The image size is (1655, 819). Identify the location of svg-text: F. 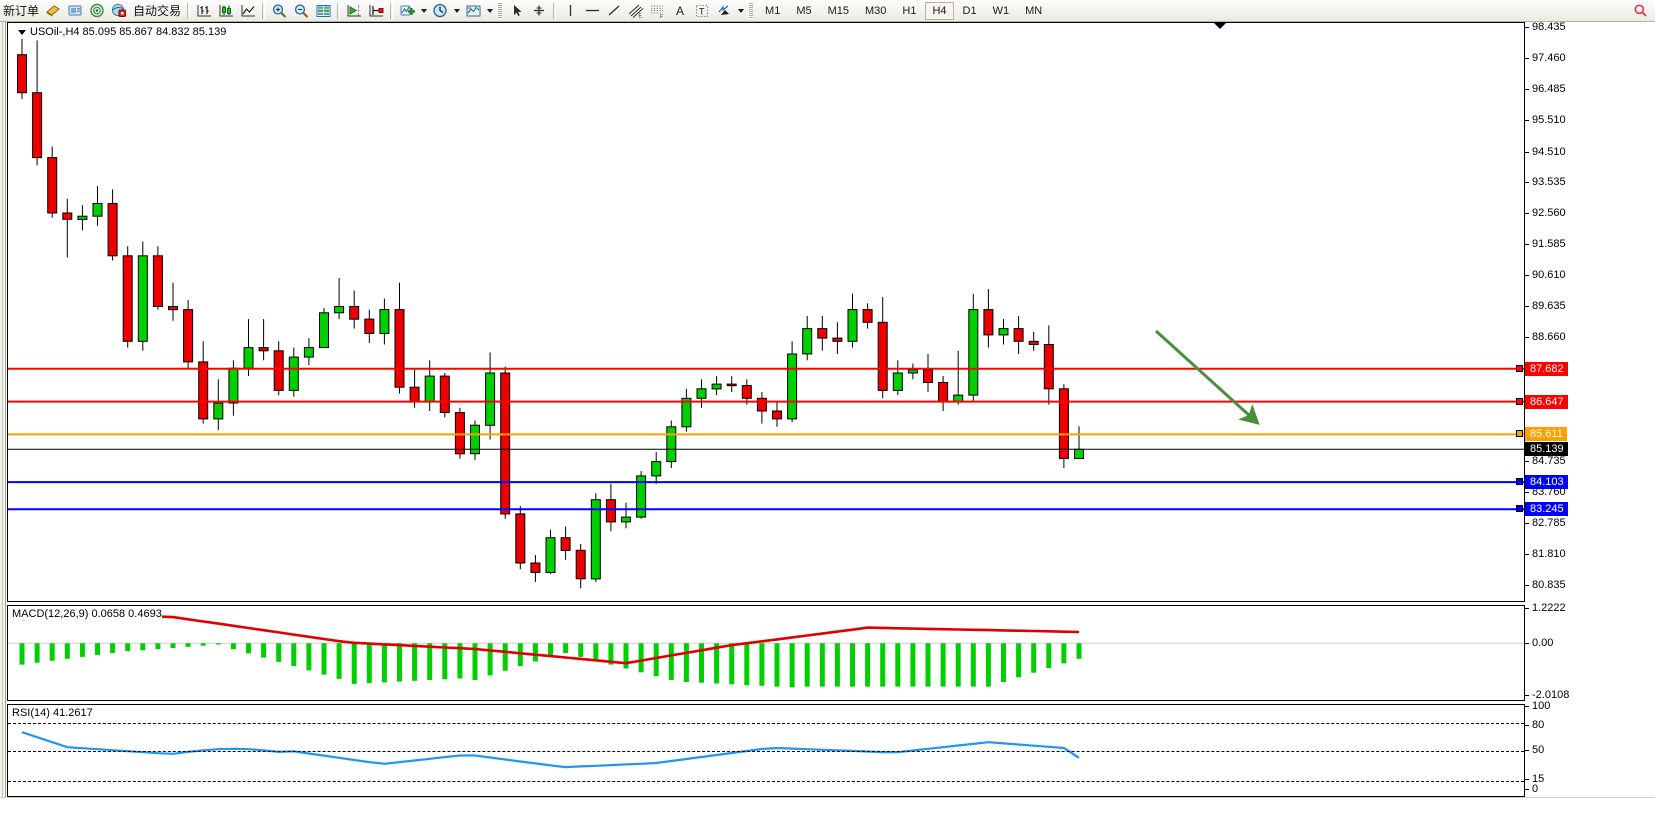
(661, 15).